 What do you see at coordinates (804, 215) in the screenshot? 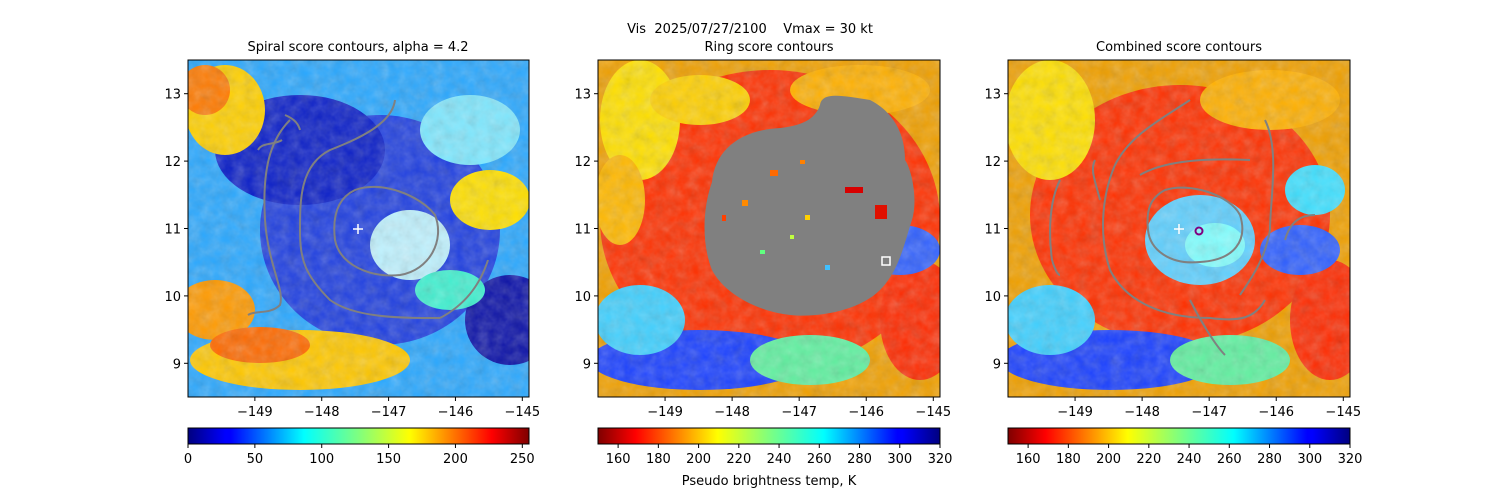
I see `masked-speckles` at bounding box center [804, 215].